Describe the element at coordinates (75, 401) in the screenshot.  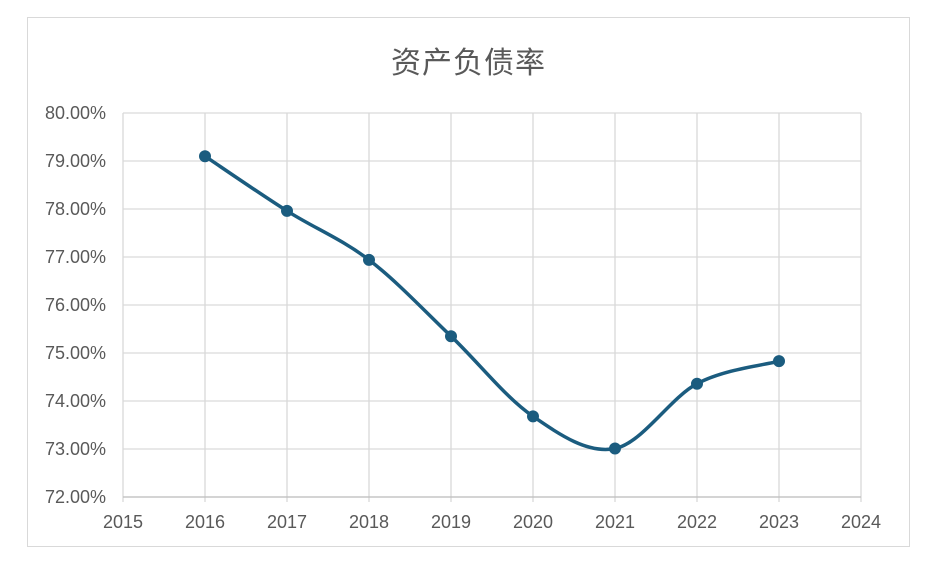
I see `y-tick-label: 74.00%` at that location.